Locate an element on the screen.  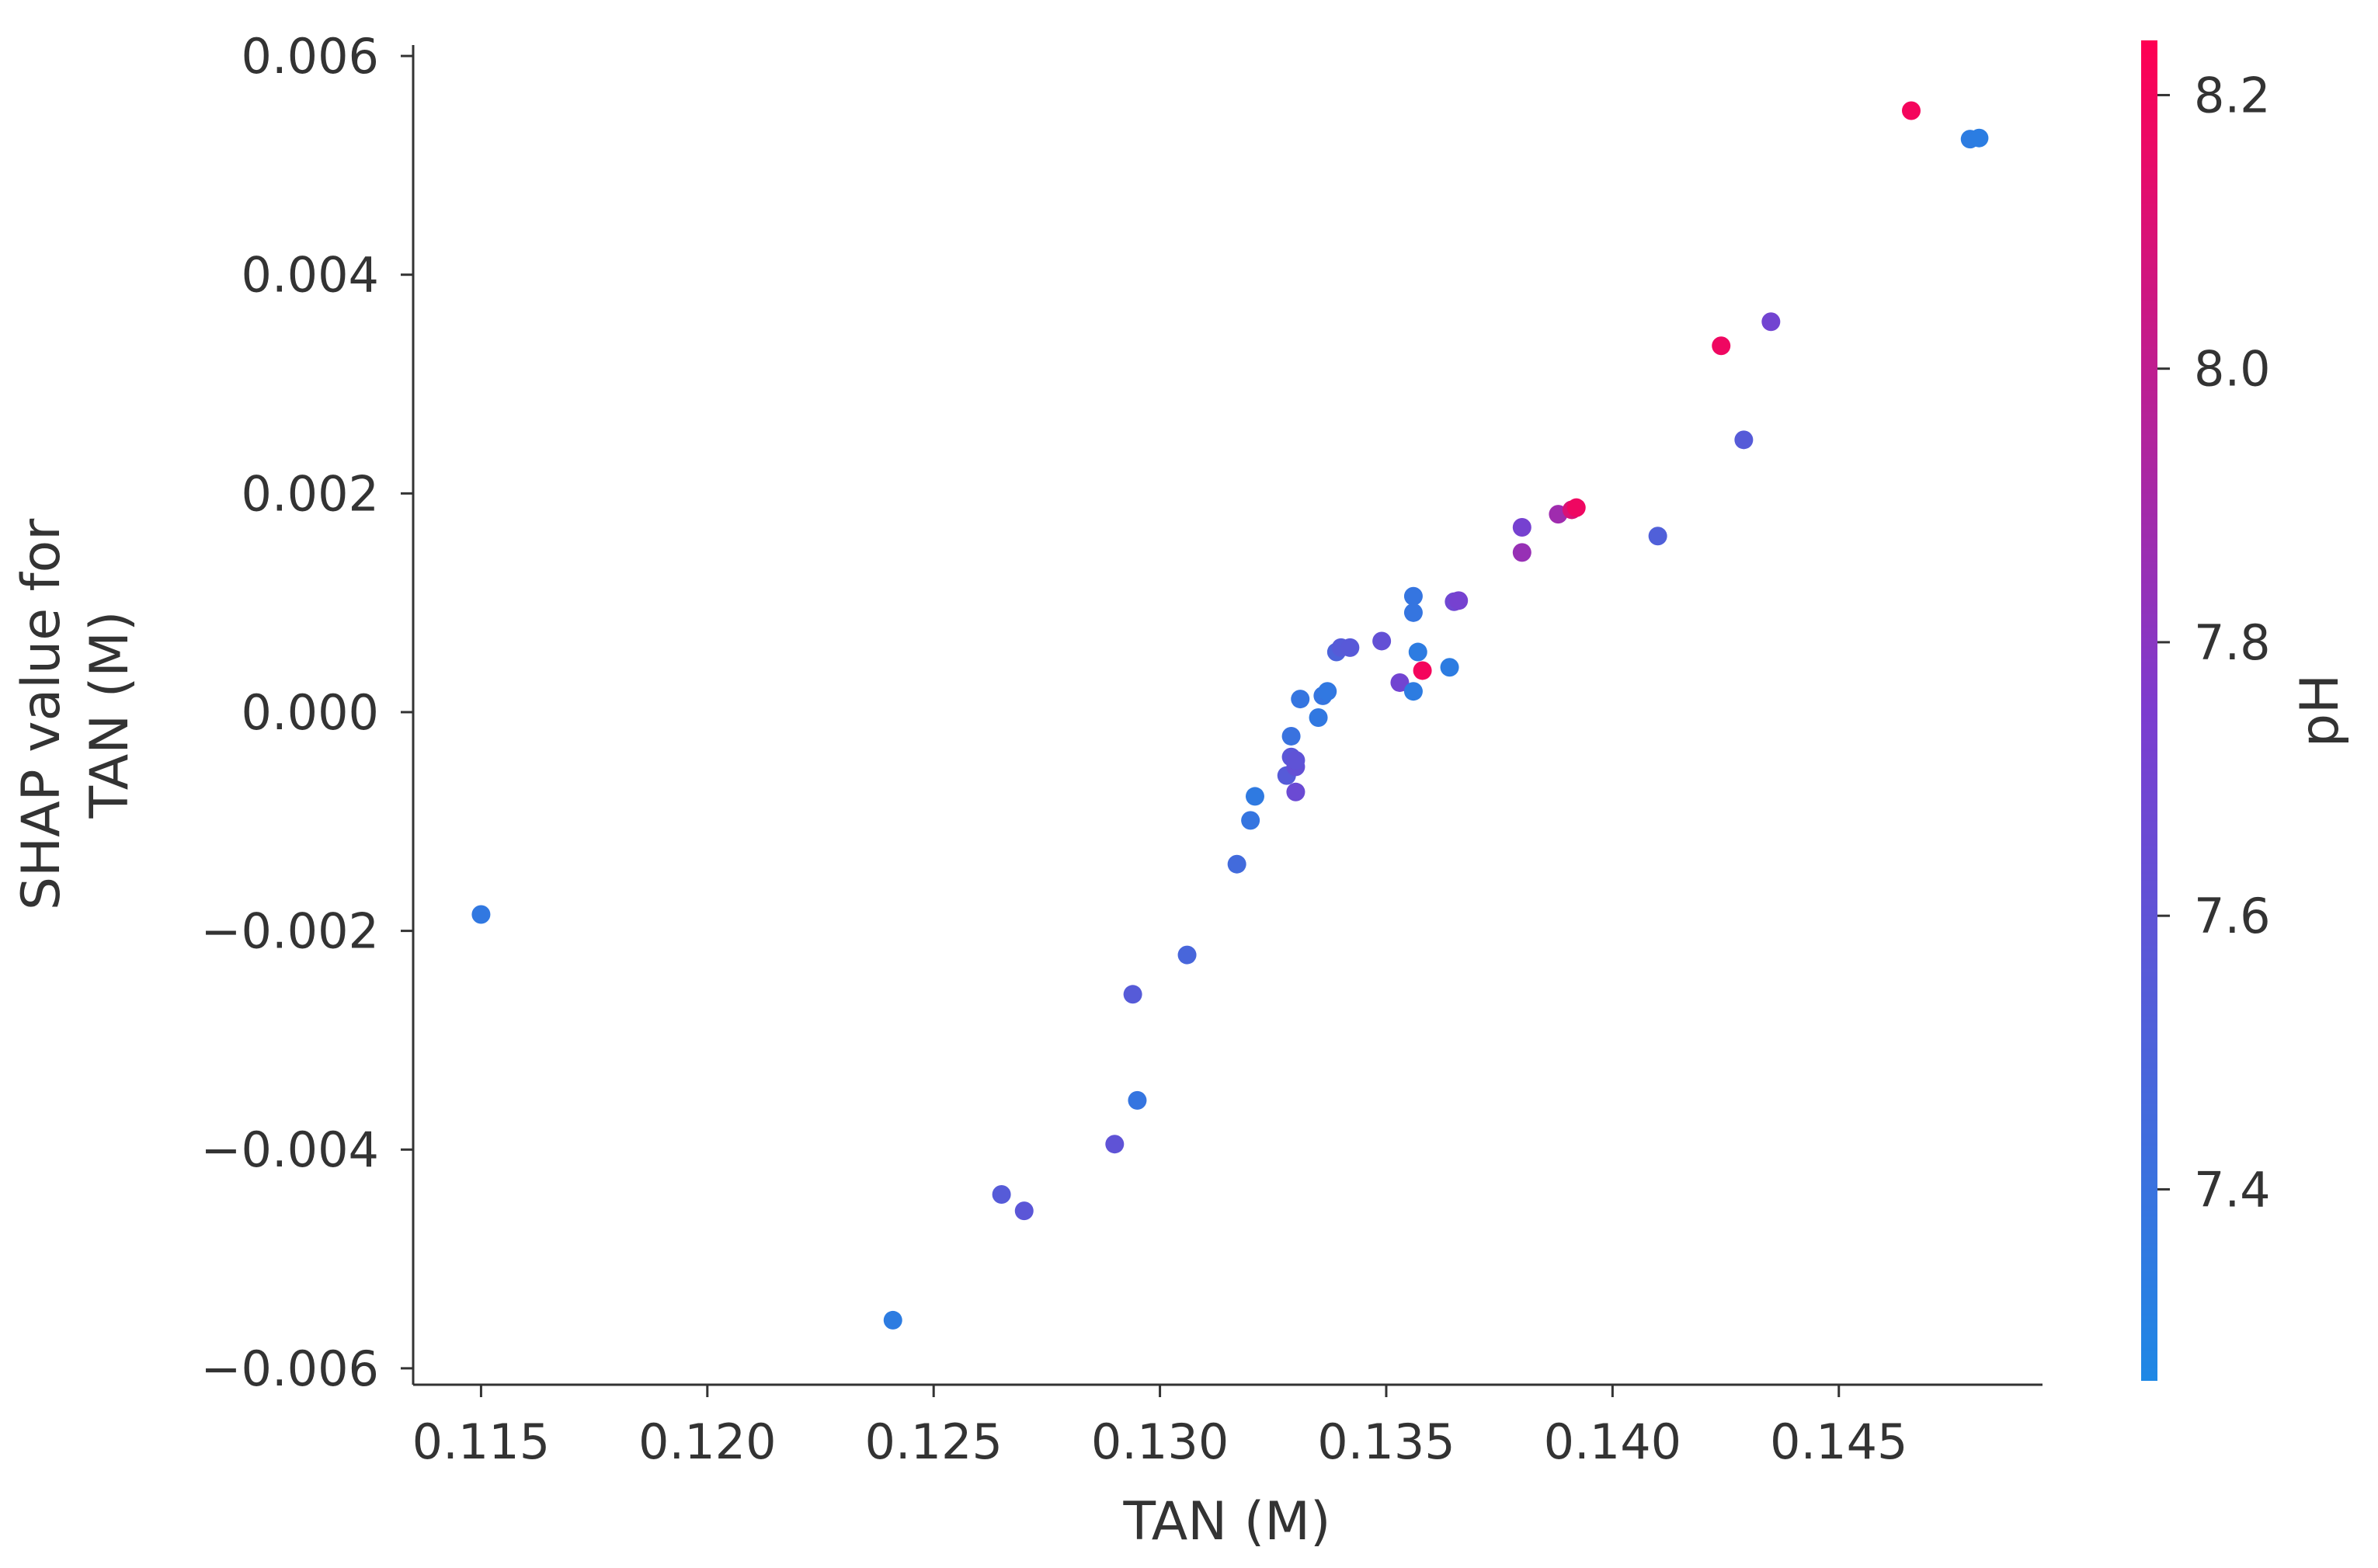
x-axis-title: TAN (M) is located at coordinates (1227, 1521).